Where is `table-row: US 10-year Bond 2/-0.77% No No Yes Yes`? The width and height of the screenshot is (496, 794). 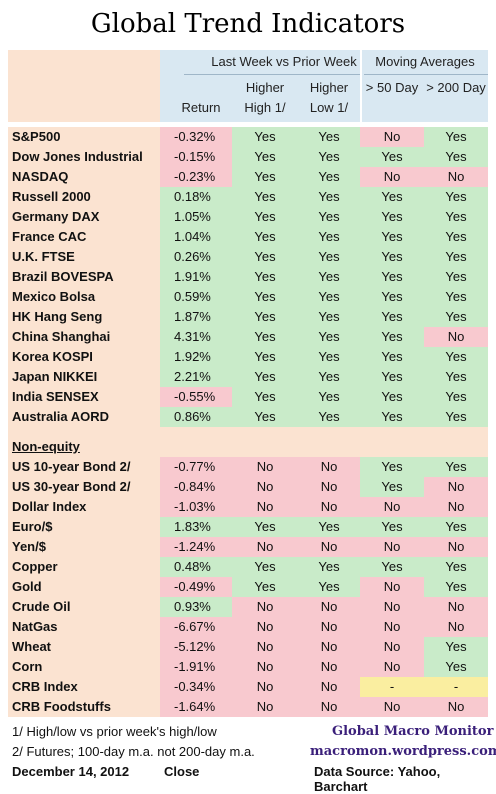 table-row: US 10-year Bond 2/-0.77% No No Yes Yes is located at coordinates (248, 467).